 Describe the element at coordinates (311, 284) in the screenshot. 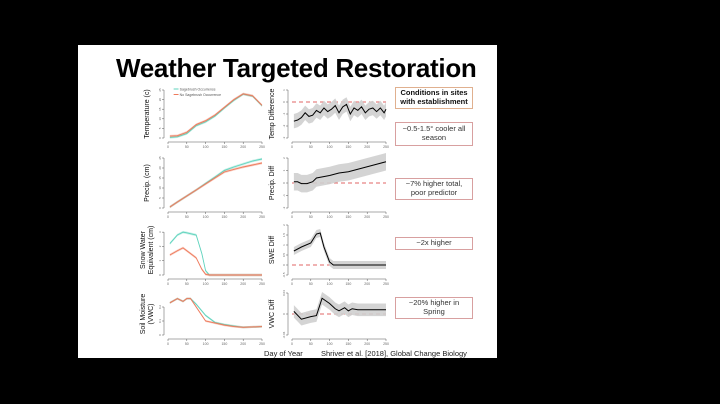

I see `swe_diff-x-tick-label: 50` at that location.